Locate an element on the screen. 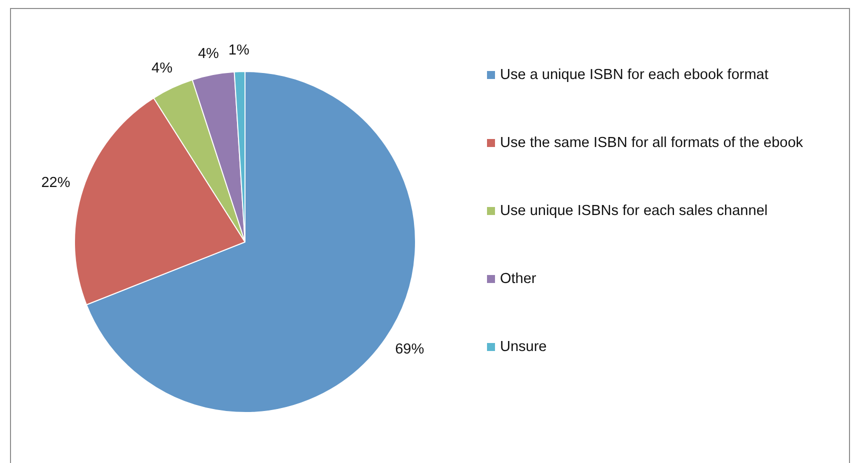  legend-label: Unsure is located at coordinates (523, 347).